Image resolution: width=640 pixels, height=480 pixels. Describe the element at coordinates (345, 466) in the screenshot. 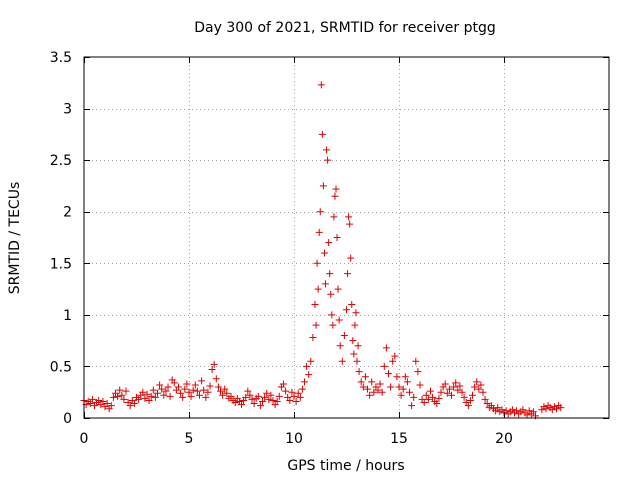

I see `x-axis-label: GPS time / hours` at that location.